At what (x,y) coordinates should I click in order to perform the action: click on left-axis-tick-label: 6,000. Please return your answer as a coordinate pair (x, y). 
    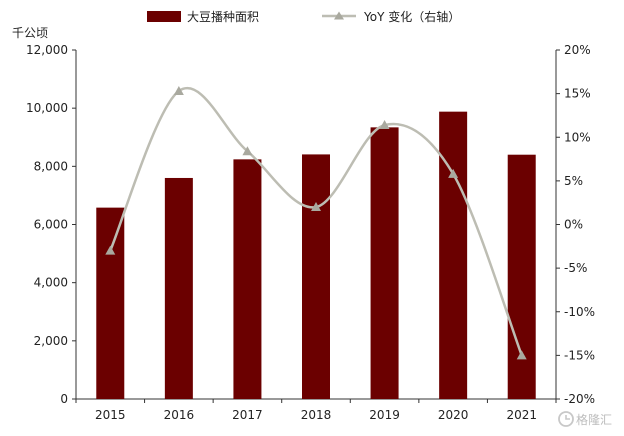
    Looking at the image, I should click on (51, 225).